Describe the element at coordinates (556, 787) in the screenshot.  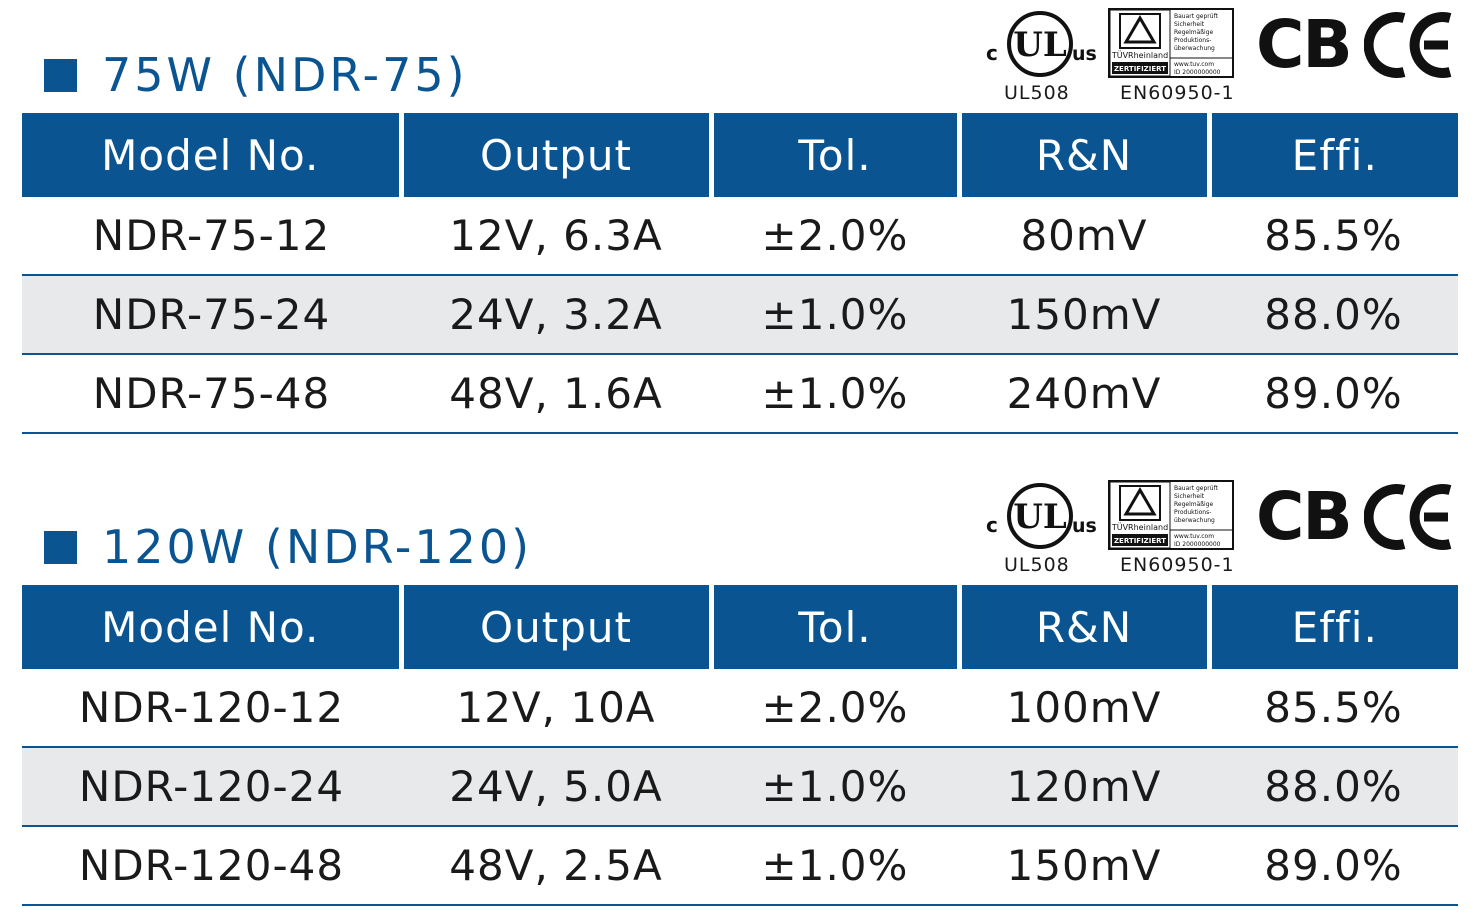
I see `cell-output: 24V, 5.0A` at that location.